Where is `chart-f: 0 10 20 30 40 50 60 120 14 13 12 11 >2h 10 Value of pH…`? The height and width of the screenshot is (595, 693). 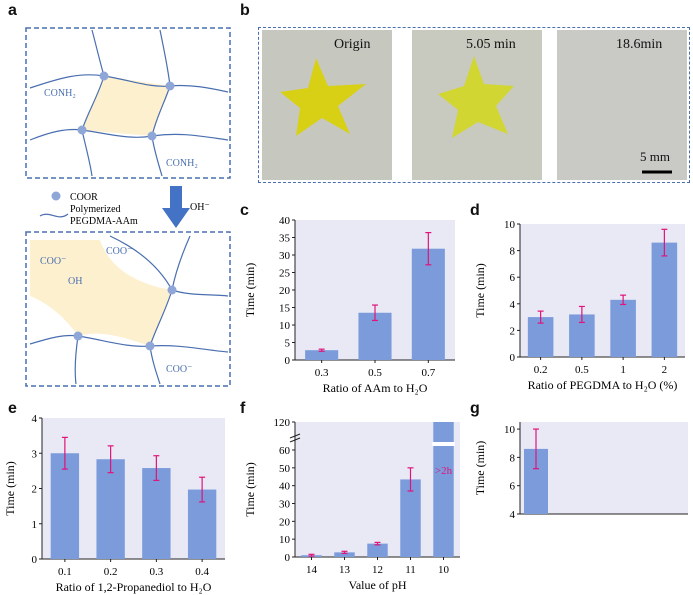 chart-f: 0 10 20 30 40 50 60 120 14 13 12 11 >2h 10 Value of pH… is located at coordinates (351, 504).